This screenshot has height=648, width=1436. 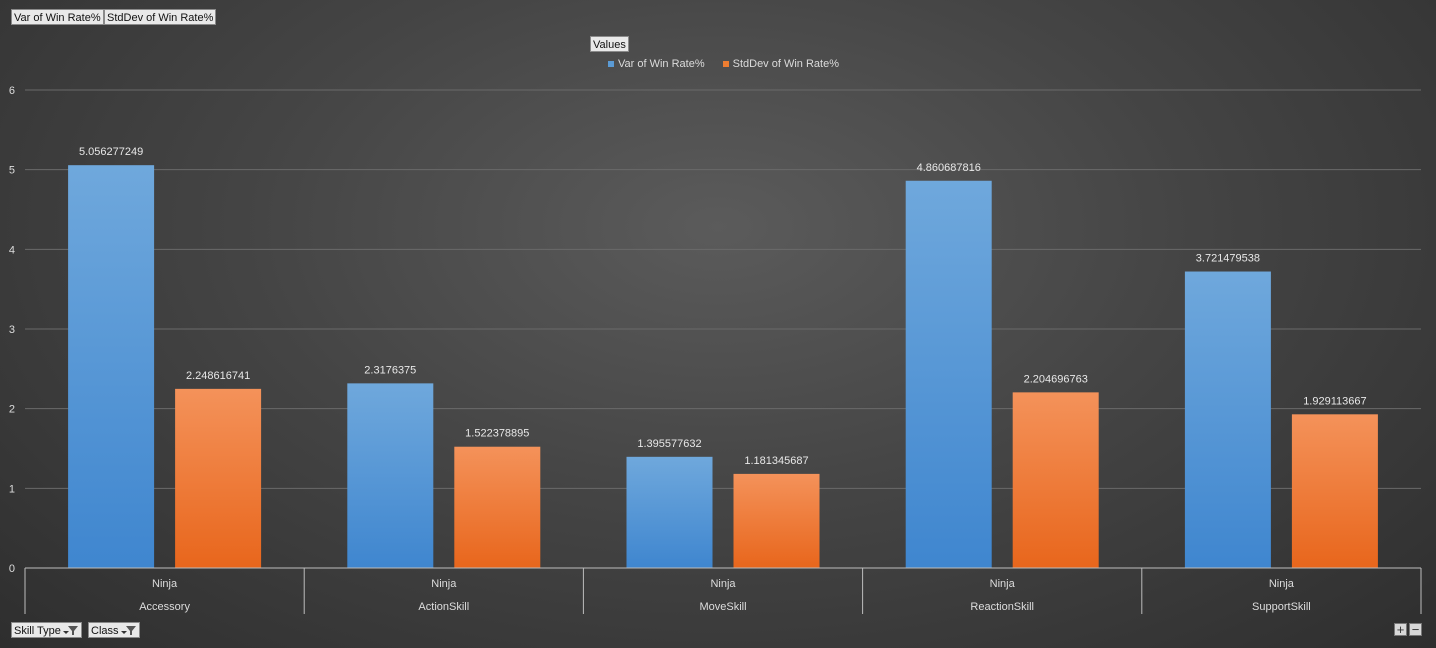 What do you see at coordinates (12, 569) in the screenshot?
I see `y-tick-label: 0` at bounding box center [12, 569].